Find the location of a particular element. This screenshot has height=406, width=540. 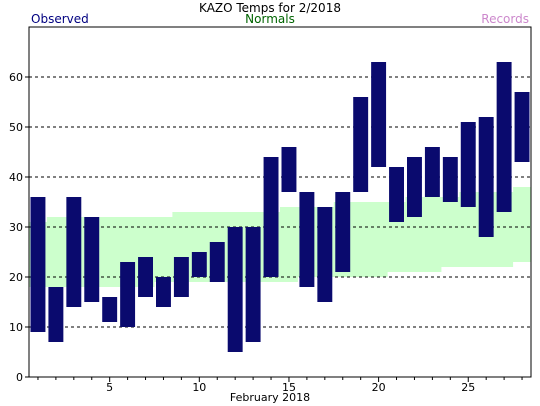

chart-title: KAZO Temps for 2/2018 is located at coordinates (270, 8).